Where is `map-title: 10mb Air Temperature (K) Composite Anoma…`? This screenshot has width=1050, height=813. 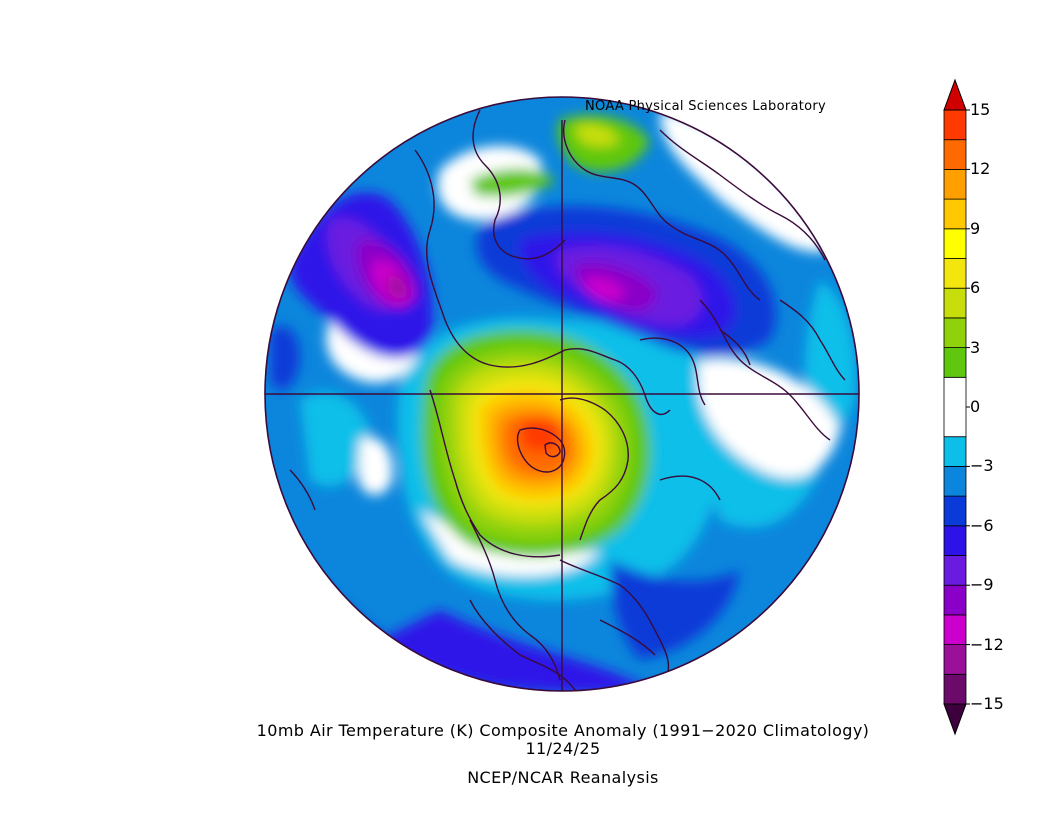
map-title: 10mb Air Temperature (K) Composite Anoma… is located at coordinates (563, 730).